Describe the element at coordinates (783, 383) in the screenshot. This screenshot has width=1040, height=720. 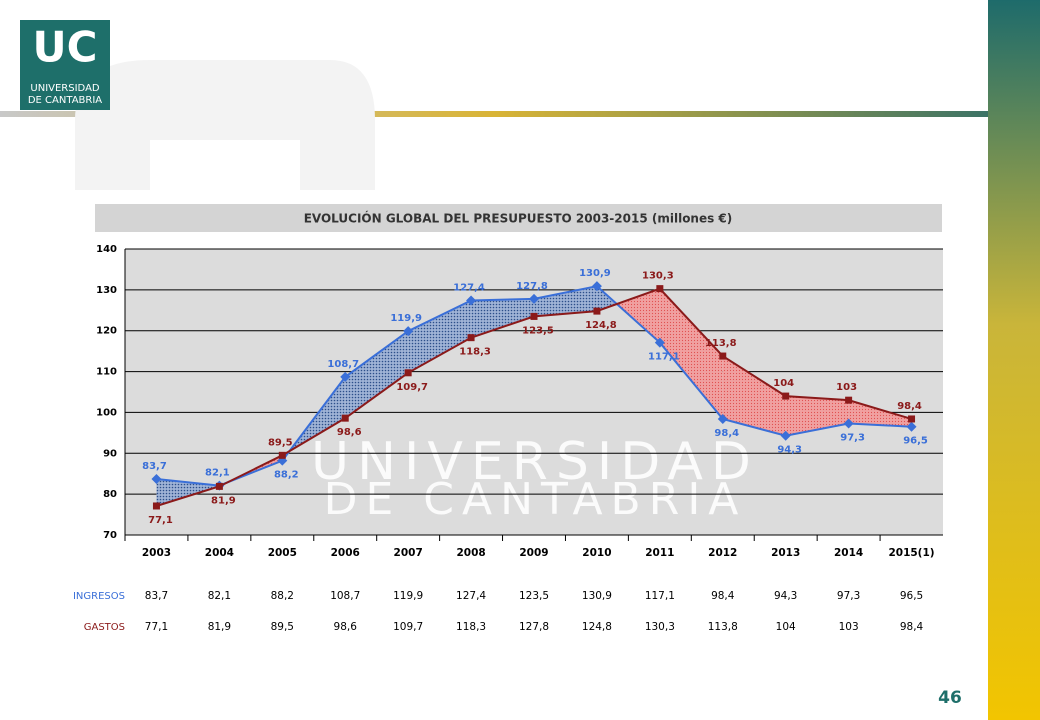
I see `data-label: 104` at that location.